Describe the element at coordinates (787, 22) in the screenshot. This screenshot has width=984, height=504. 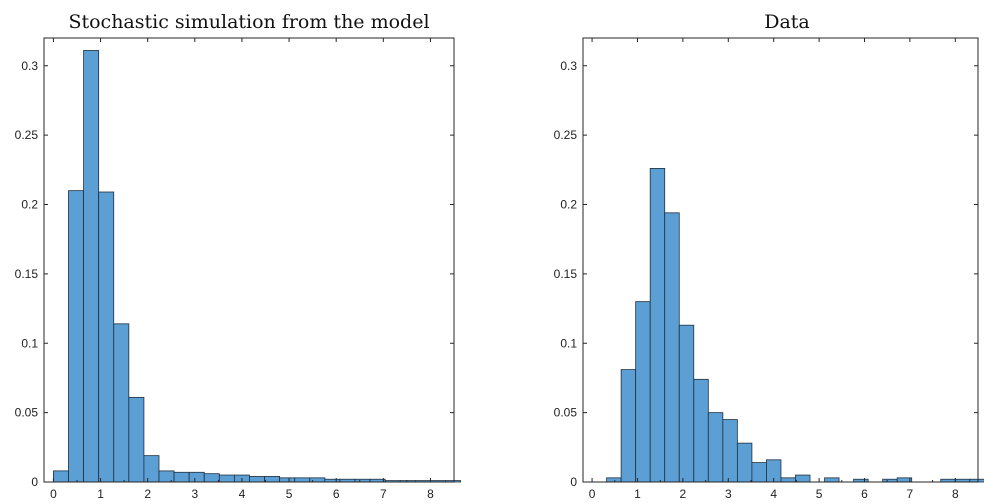
I see `data-chart-title: Data` at that location.